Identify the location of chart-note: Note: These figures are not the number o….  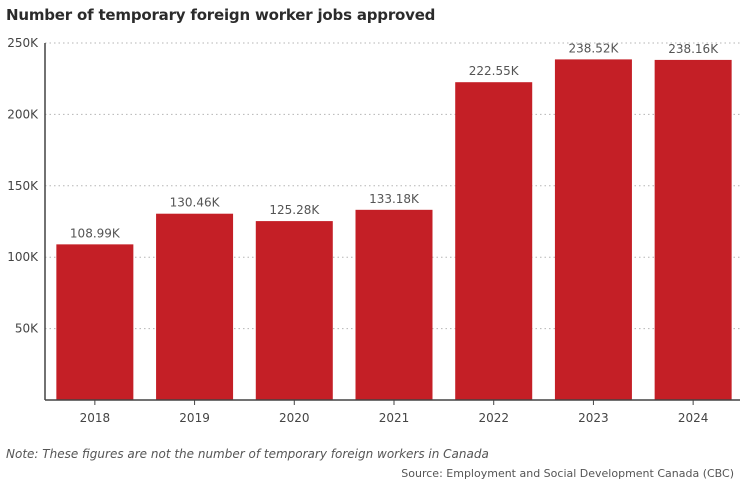
(247, 454).